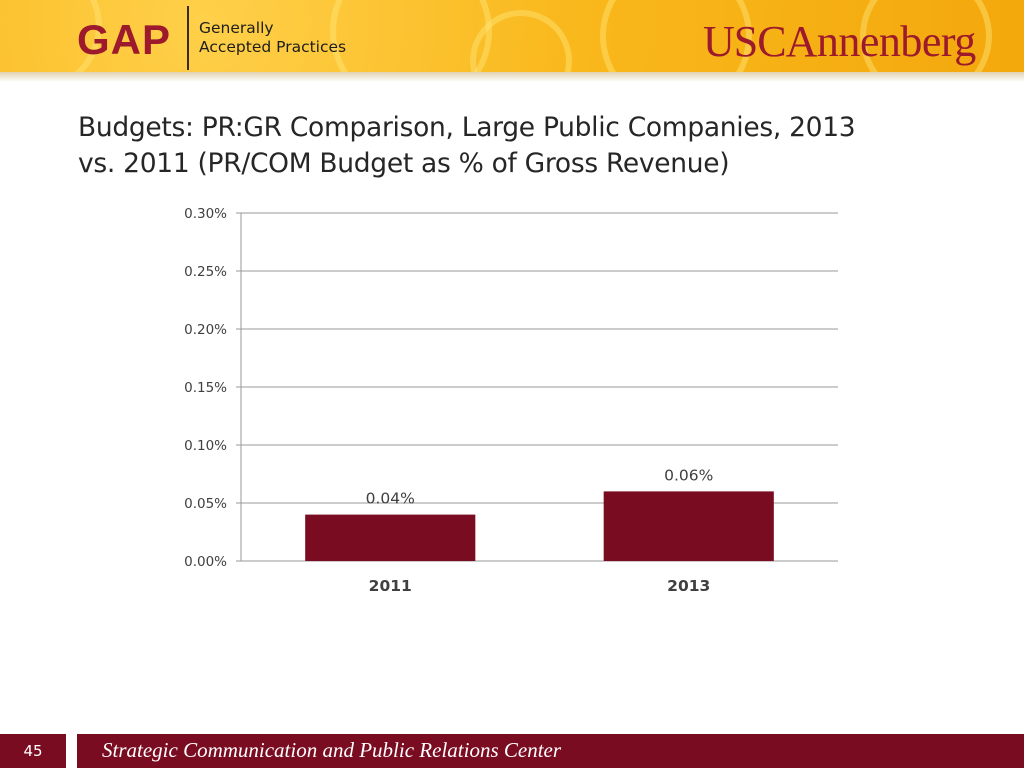 This screenshot has width=1024, height=768. What do you see at coordinates (33, 751) in the screenshot?
I see `page-number: 45` at bounding box center [33, 751].